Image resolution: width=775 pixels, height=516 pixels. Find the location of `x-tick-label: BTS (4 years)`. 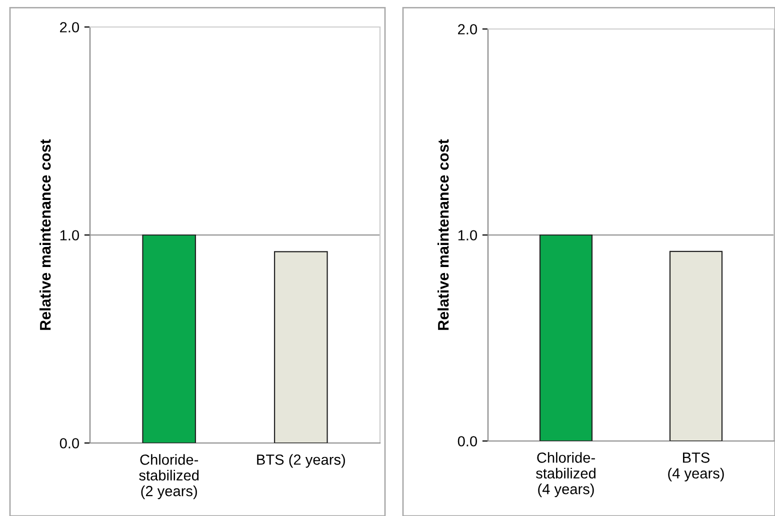

x-tick-label: BTS (4 years) is located at coordinates (696, 467).